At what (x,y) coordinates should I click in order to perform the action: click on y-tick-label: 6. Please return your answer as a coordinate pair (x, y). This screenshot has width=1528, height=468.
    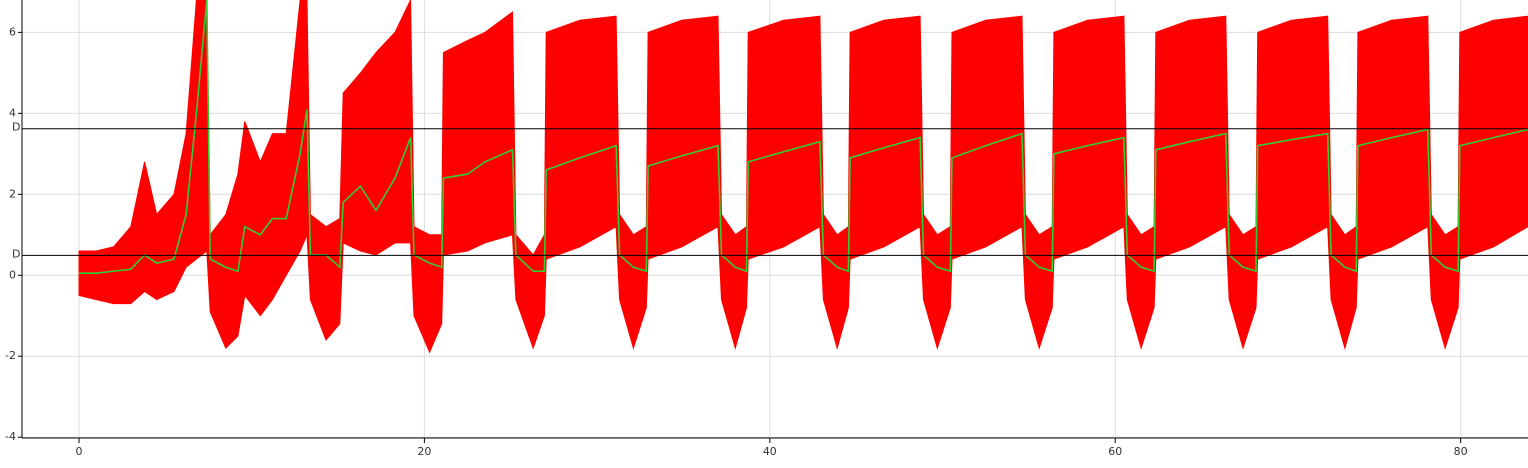
    Looking at the image, I should click on (12, 31).